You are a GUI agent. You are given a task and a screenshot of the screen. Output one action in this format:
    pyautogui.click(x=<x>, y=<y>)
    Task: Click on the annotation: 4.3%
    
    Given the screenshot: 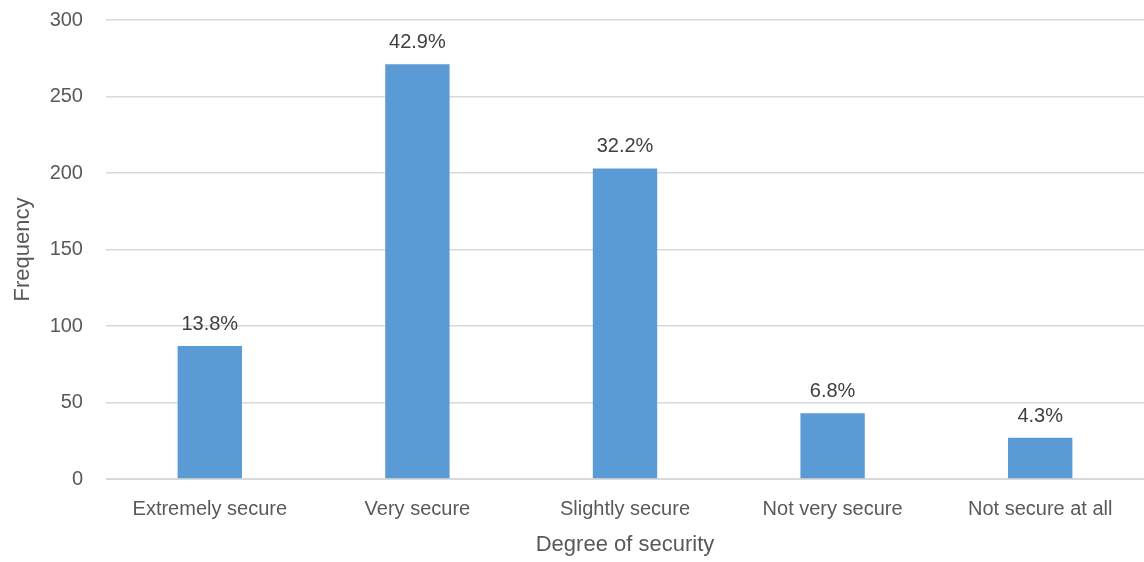 What is the action you would take?
    pyautogui.click(x=1040, y=414)
    